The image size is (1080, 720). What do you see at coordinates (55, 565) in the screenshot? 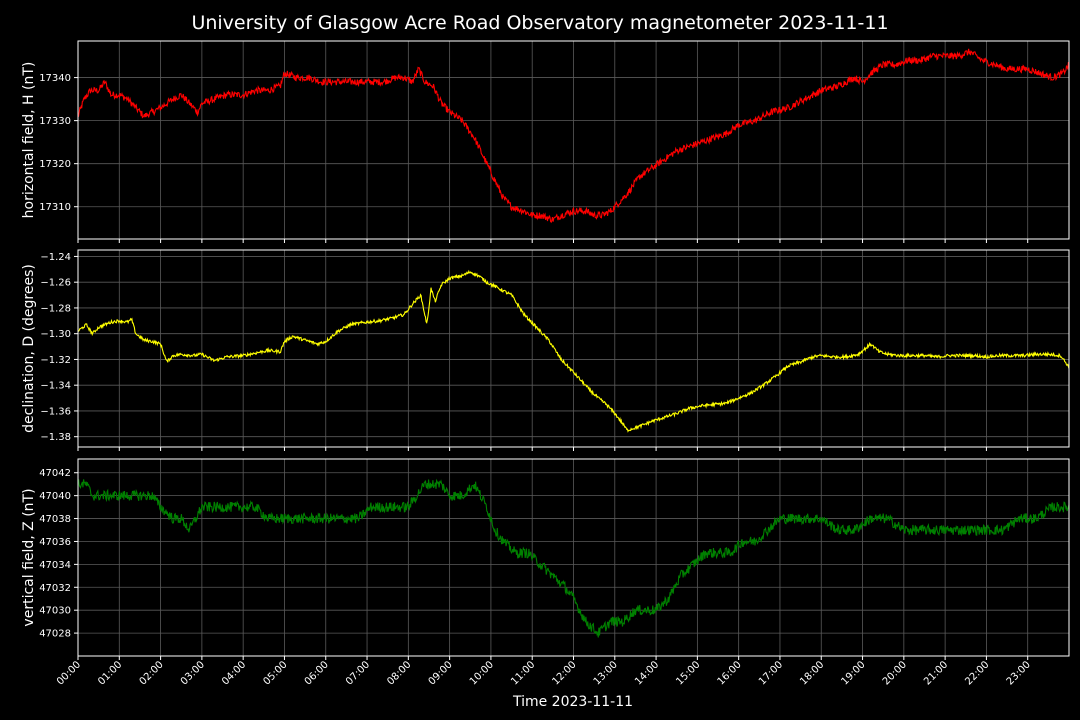
I see `y-tick-label-z: 47034` at bounding box center [55, 565].